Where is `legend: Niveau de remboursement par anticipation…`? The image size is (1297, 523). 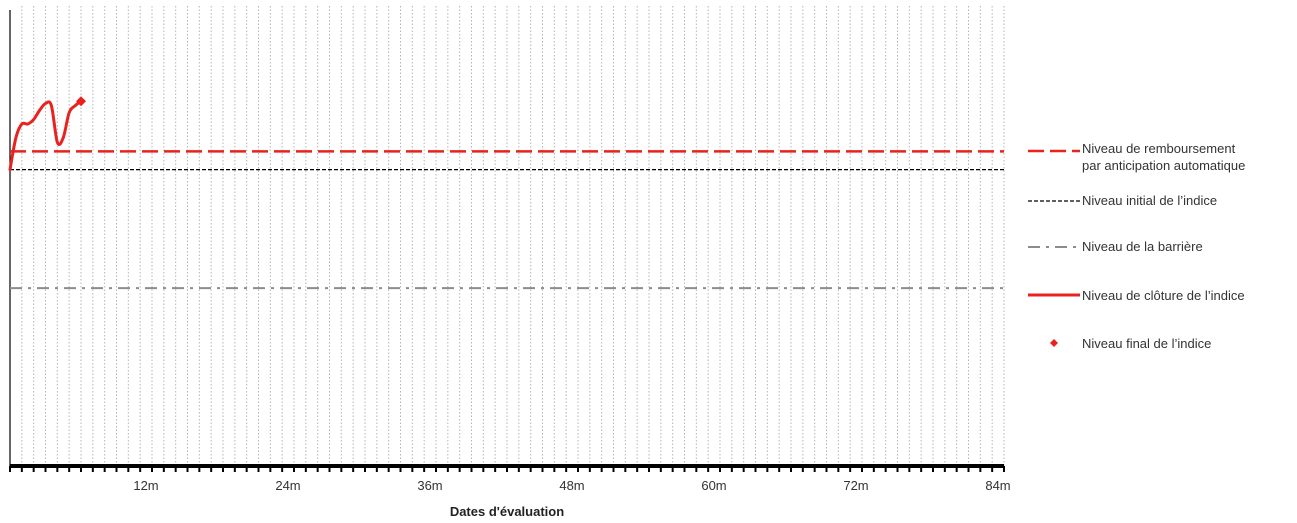 legend: Niveau de remboursement par anticipation… is located at coordinates (1161, 247).